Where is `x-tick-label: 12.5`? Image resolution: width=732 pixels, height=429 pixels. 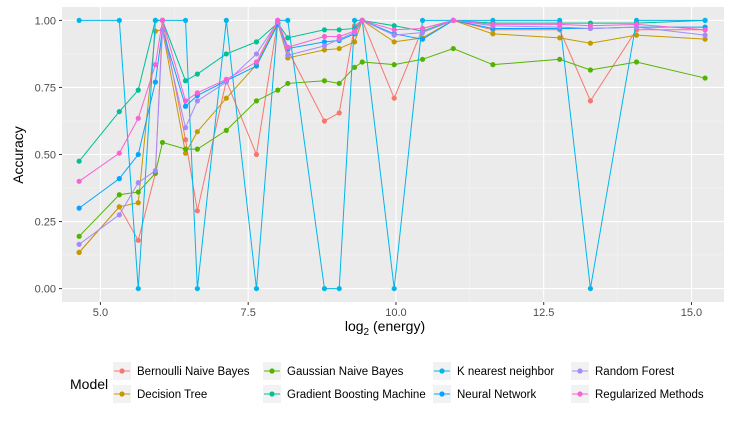
x-tick-label: 12.5 is located at coordinates (543, 313).